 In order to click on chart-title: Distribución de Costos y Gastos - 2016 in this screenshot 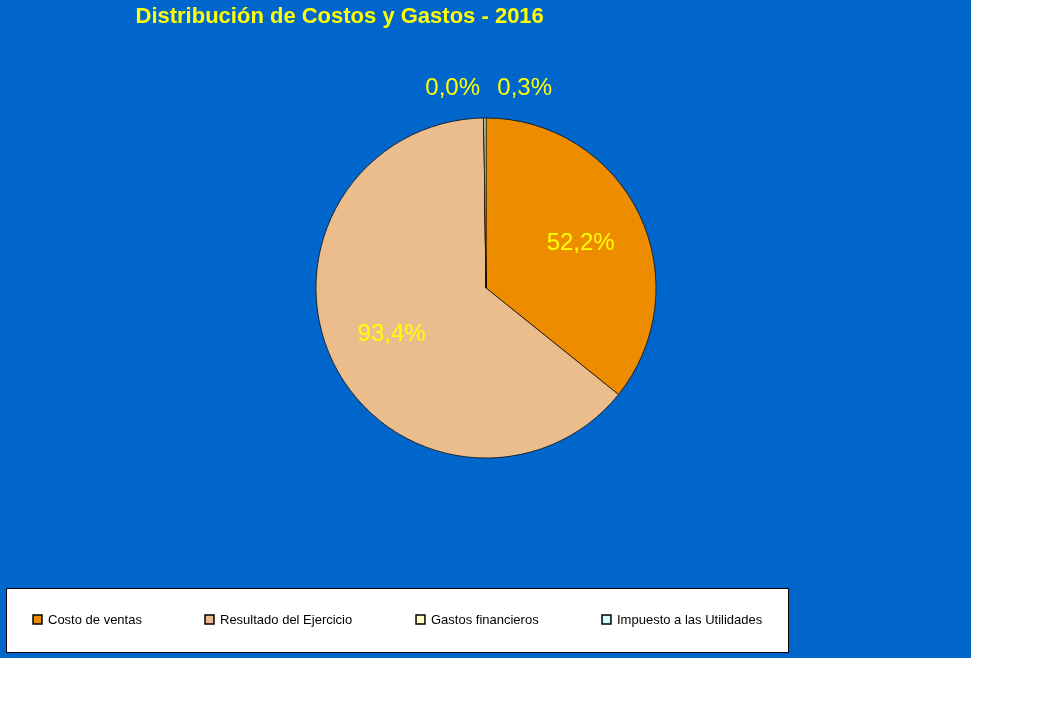, I will do `click(339, 15)`.